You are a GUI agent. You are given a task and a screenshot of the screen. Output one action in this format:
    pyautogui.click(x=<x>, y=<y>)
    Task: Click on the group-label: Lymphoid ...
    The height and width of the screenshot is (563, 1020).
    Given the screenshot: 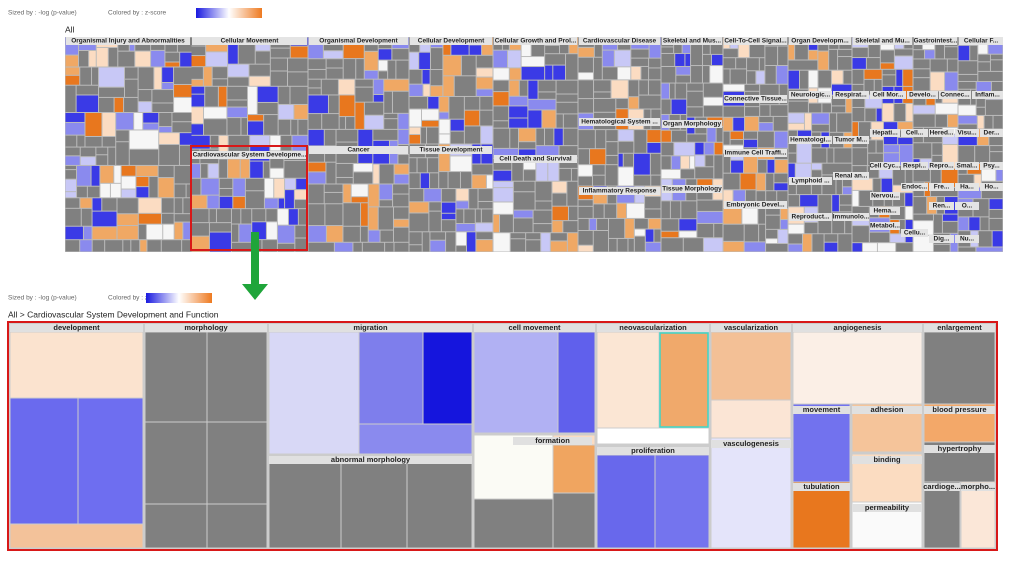 What is the action you would take?
    pyautogui.click(x=810, y=181)
    